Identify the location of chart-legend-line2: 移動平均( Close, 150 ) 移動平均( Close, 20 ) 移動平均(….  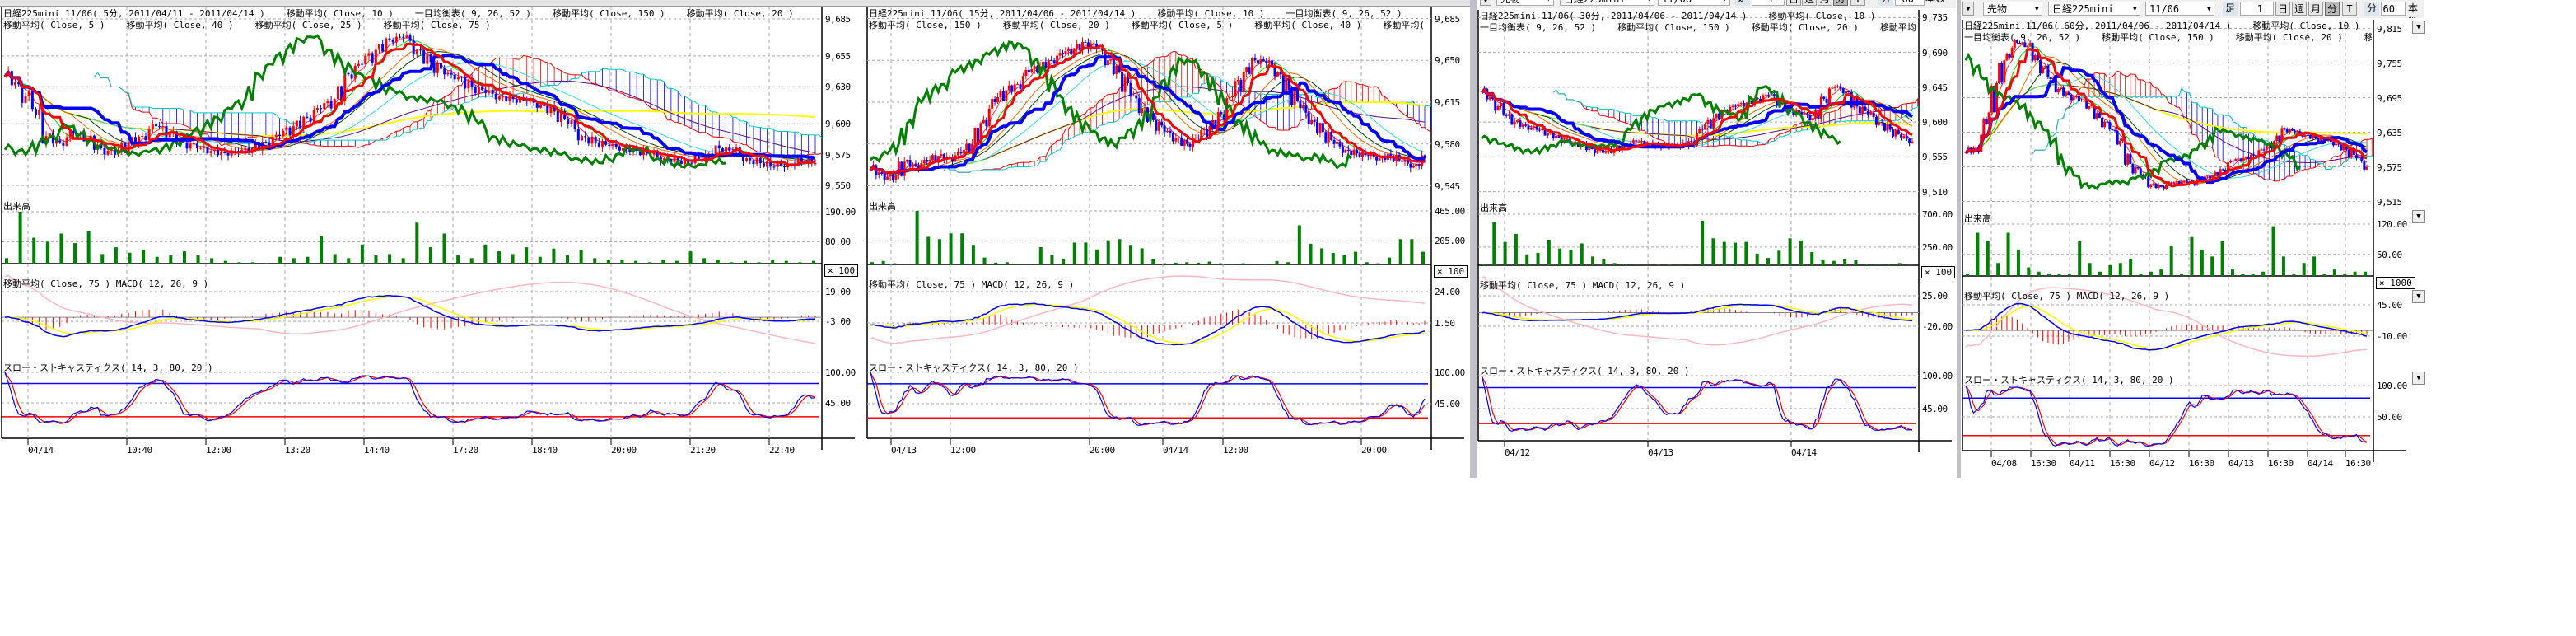
(1149, 25).